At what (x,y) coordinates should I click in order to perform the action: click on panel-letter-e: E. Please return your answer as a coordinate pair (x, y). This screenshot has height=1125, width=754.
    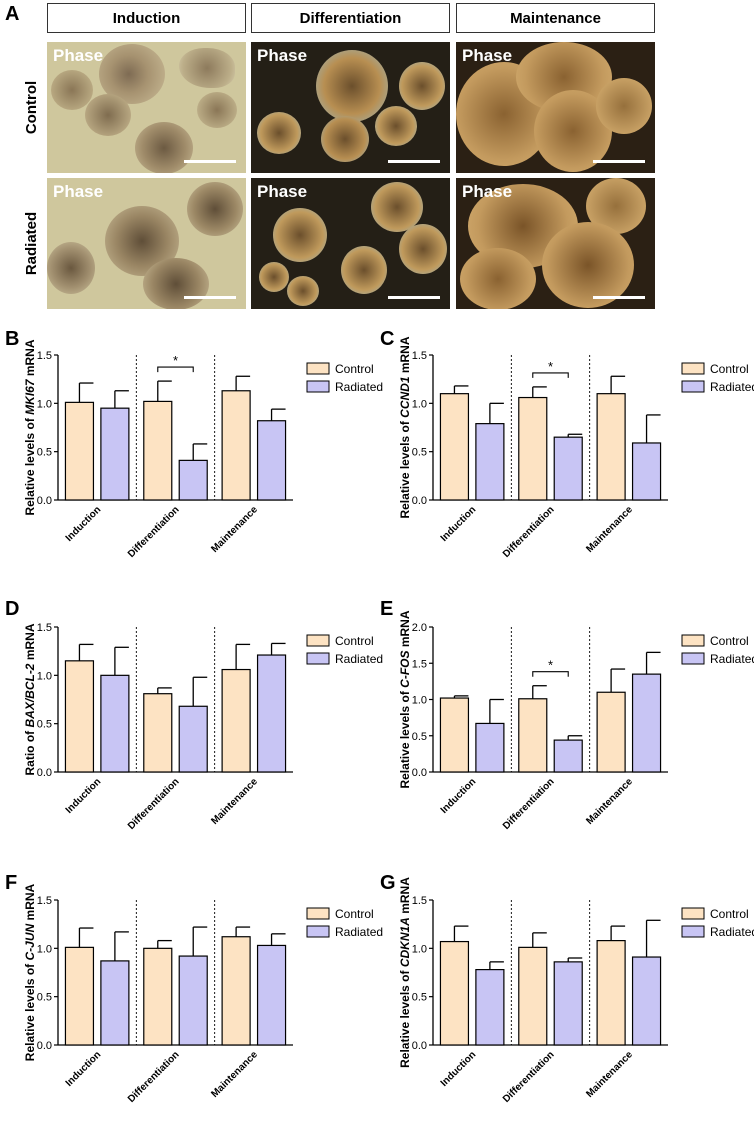
    Looking at the image, I should click on (387, 609).